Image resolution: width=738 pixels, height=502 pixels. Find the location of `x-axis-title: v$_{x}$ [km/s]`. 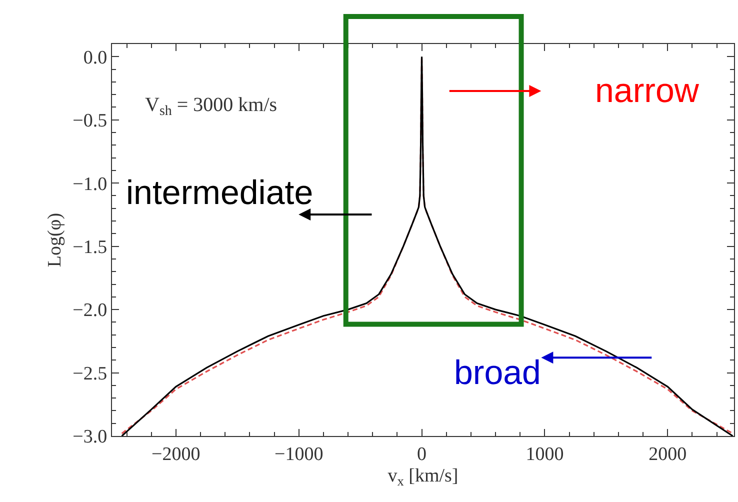

x-axis-title: v$_{x}$ [km/s] is located at coordinates (423, 477).